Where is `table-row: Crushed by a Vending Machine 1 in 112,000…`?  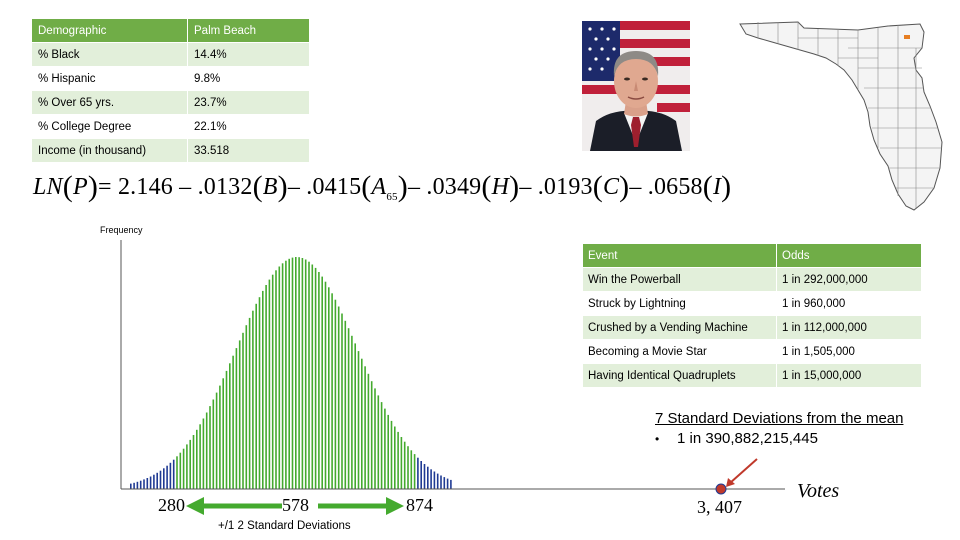
table-row: Crushed by a Vending Machine 1 in 112,000… is located at coordinates (752, 327).